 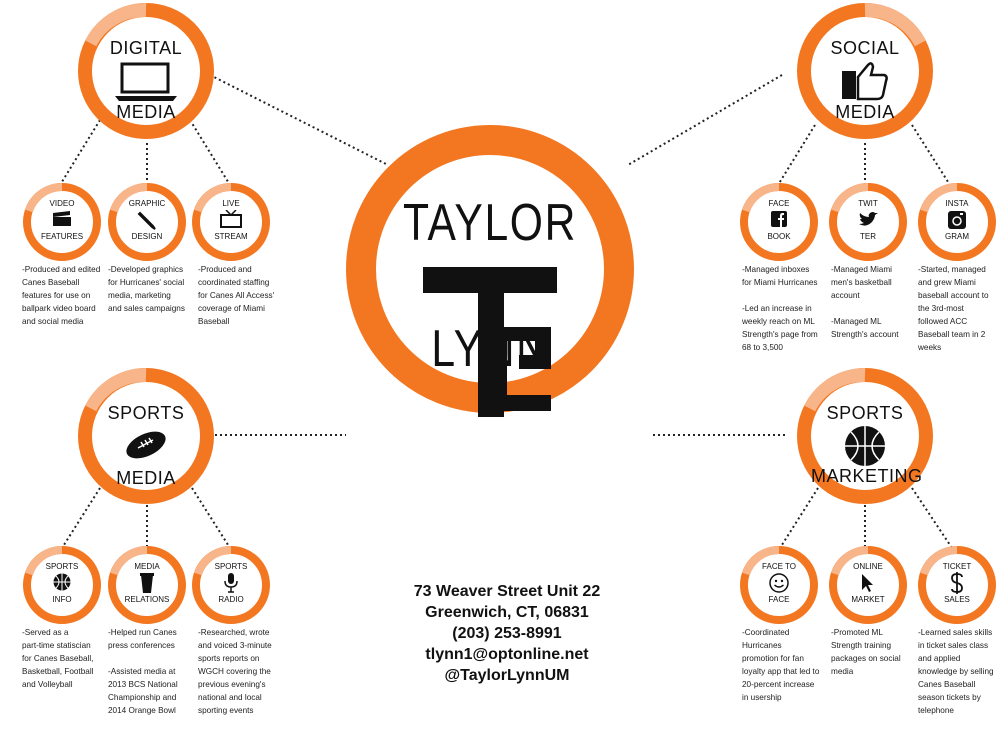 I want to click on instagram-icon, so click(x=957, y=220).